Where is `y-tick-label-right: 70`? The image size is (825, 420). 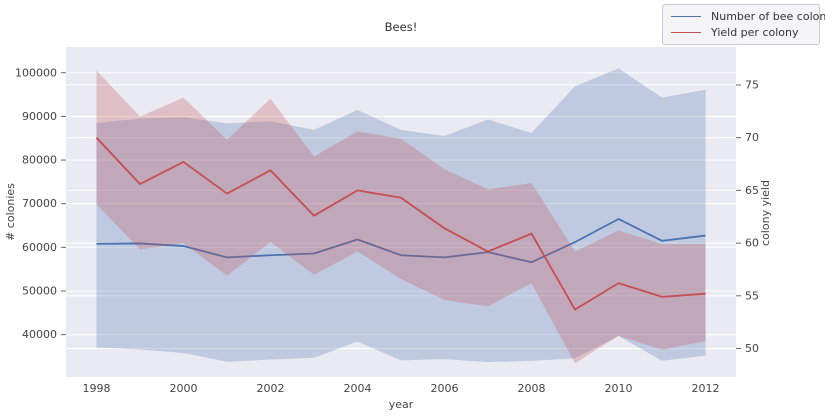
y-tick-label-right: 70 is located at coordinates (752, 137).